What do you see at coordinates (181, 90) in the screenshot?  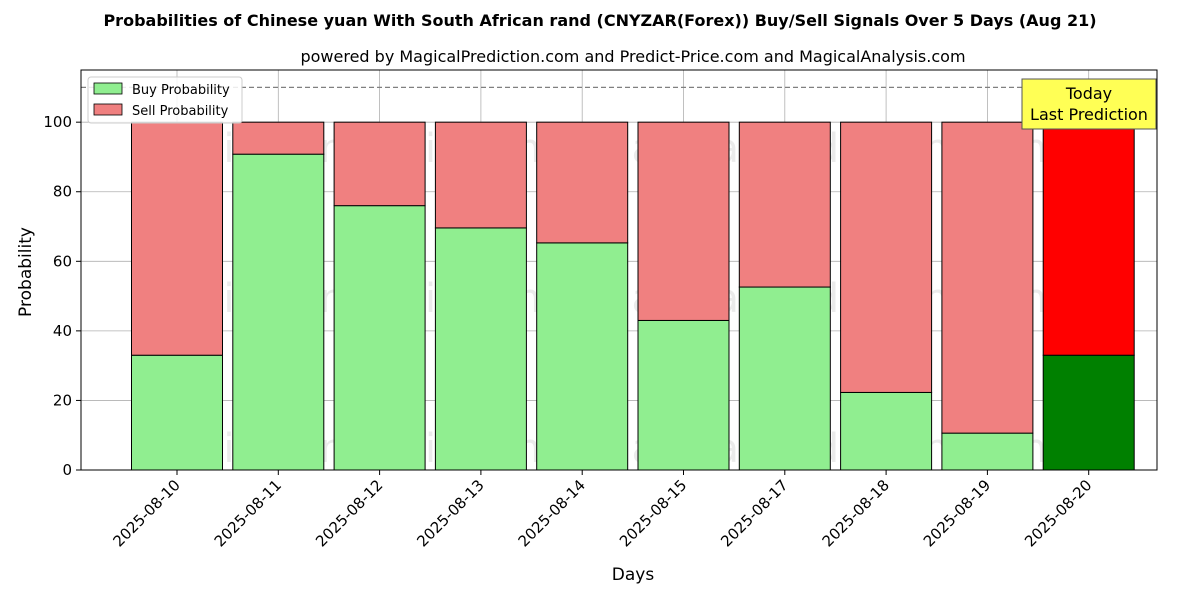 I see `legend-label-buy: Buy Probability` at bounding box center [181, 90].